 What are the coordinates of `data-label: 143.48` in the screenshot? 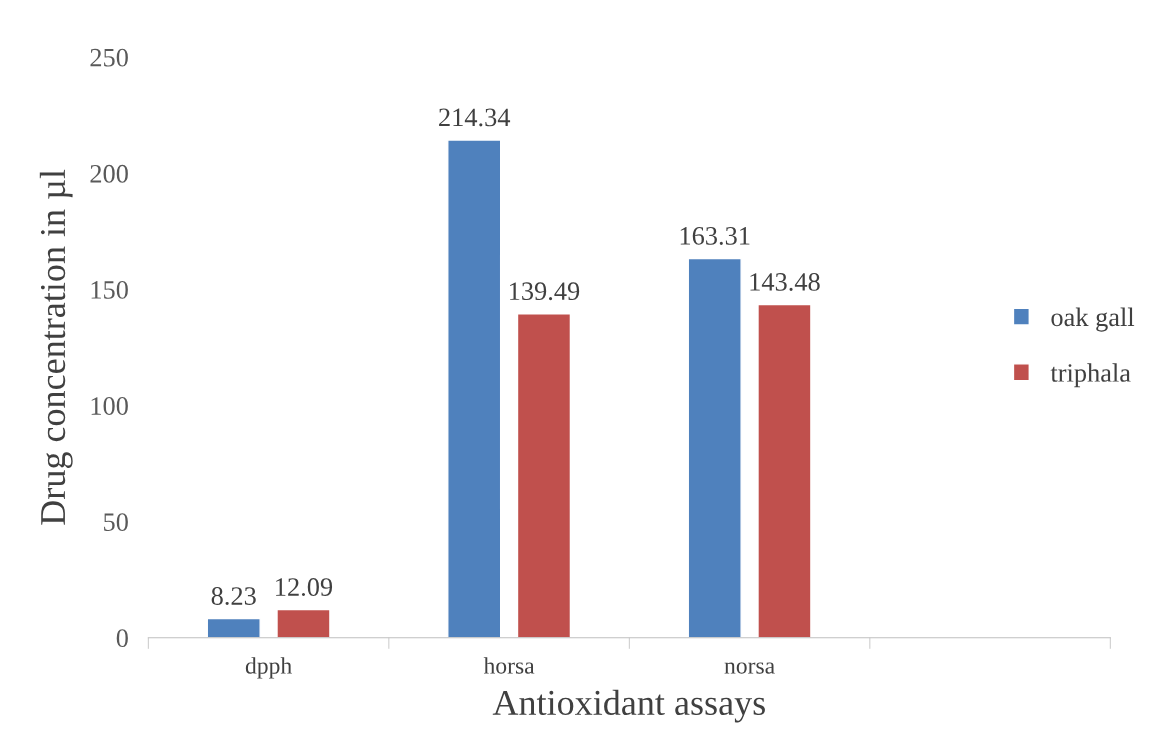 It's located at (785, 282).